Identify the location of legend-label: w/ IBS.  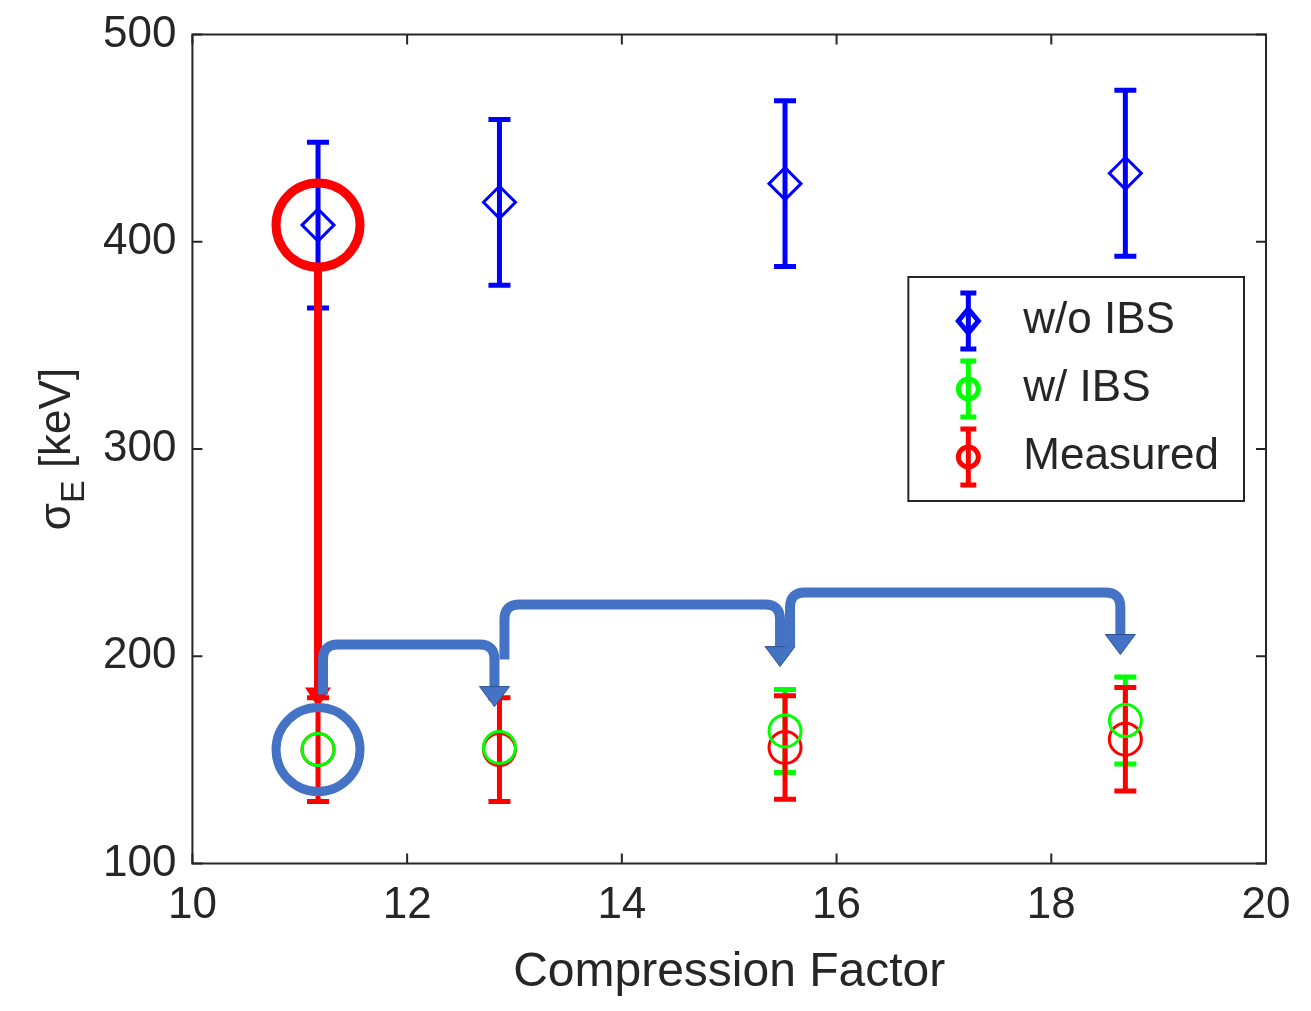
(1086, 386).